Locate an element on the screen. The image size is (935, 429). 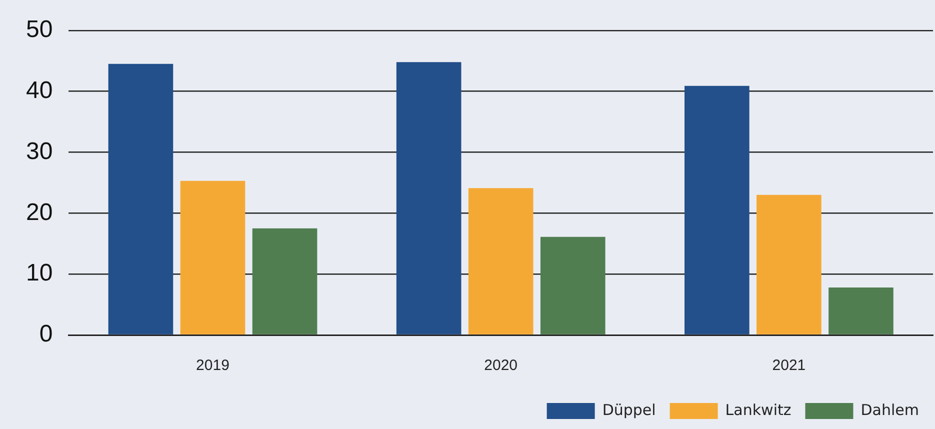
y-tick-label: 30 is located at coordinates (39, 151).